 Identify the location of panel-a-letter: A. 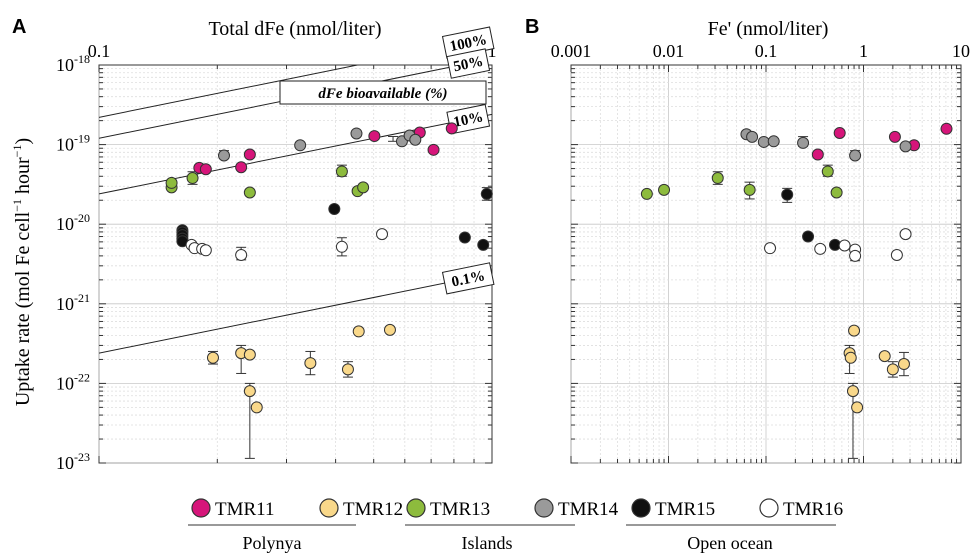
(19, 27).